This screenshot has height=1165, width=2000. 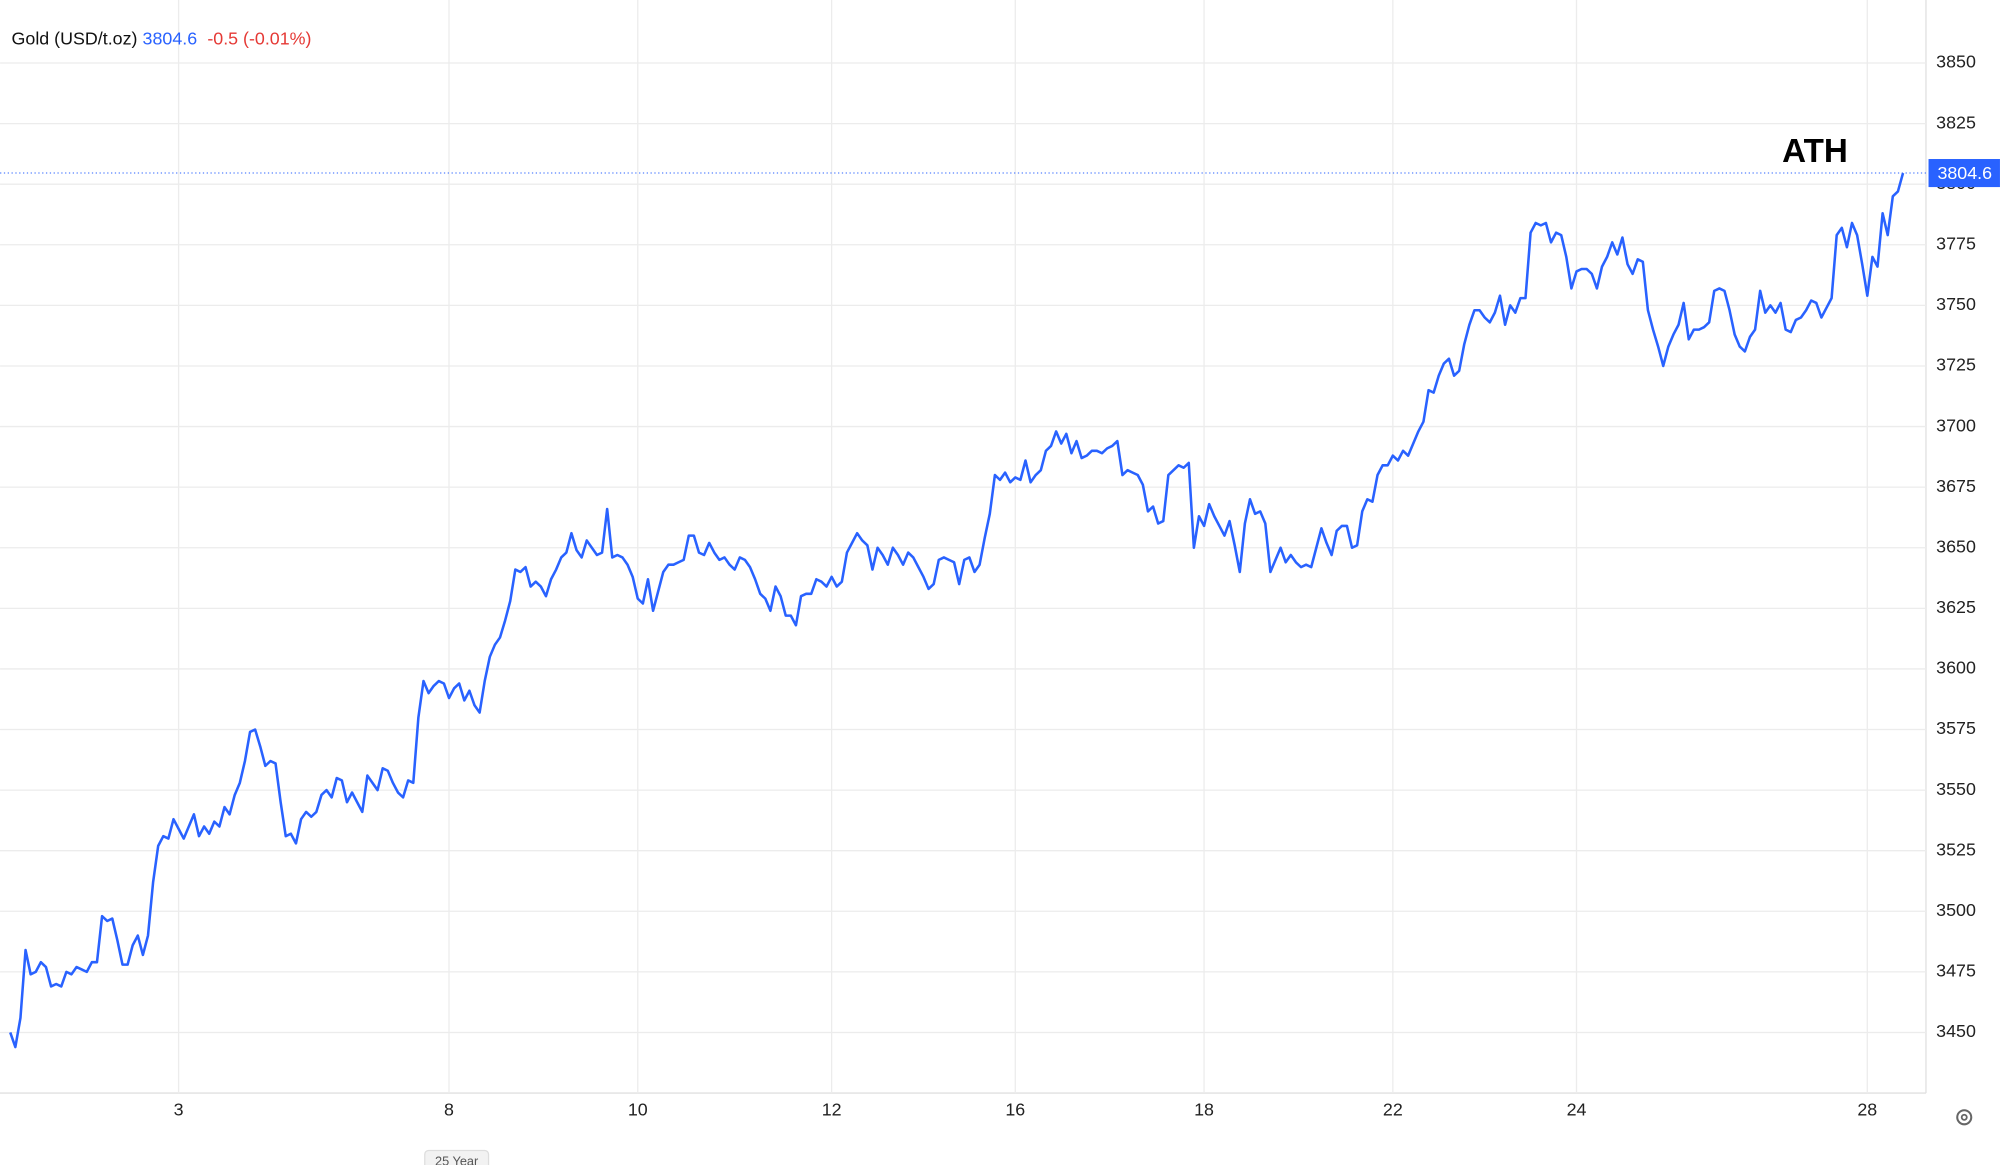 I want to click on y-tick-label: 3775, so click(x=1956, y=244).